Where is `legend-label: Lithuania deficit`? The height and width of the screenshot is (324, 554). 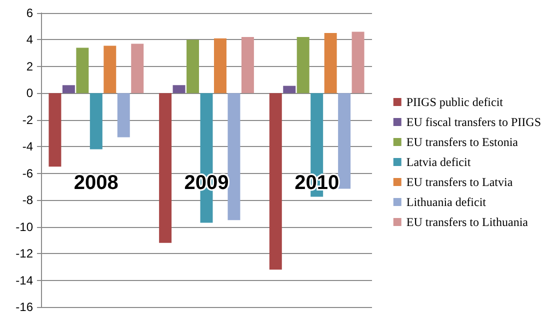 legend-label: Lithuania deficit is located at coordinates (446, 202).